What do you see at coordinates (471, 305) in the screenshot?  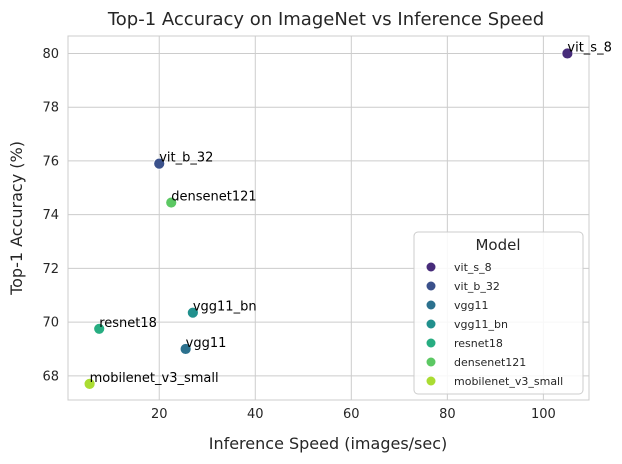 I see `legend-entry-label: vgg11` at bounding box center [471, 305].